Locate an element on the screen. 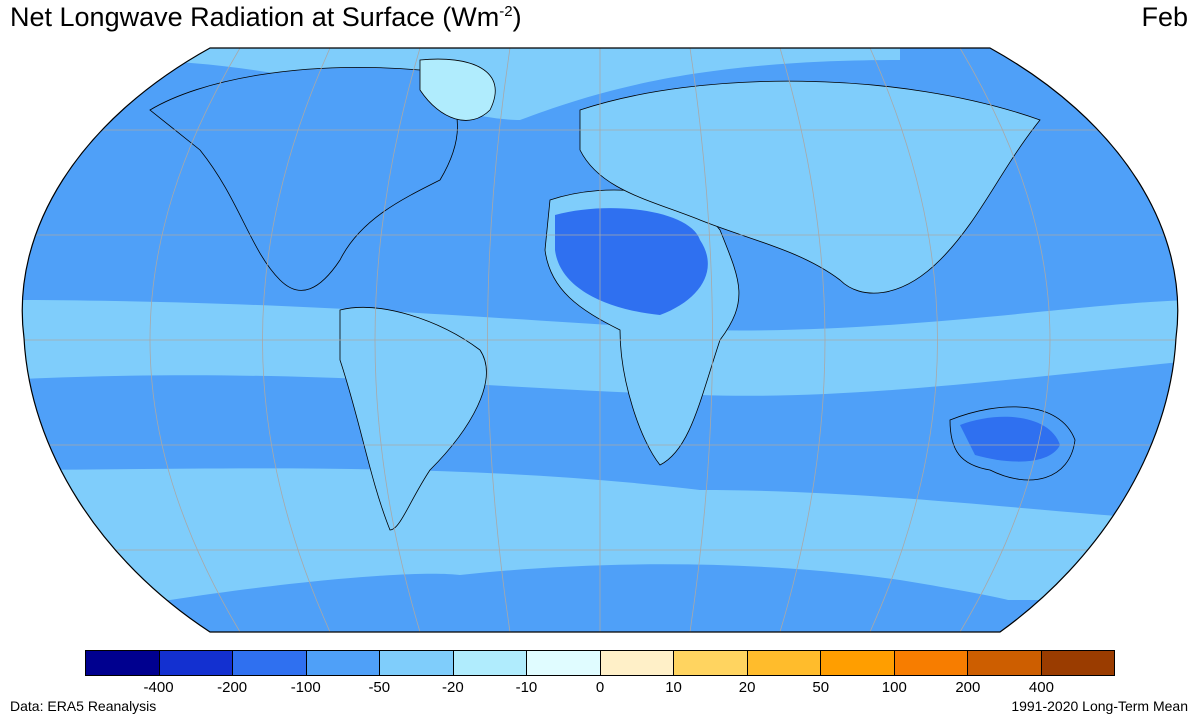  colorbar-tick-label: 50 is located at coordinates (821, 687).